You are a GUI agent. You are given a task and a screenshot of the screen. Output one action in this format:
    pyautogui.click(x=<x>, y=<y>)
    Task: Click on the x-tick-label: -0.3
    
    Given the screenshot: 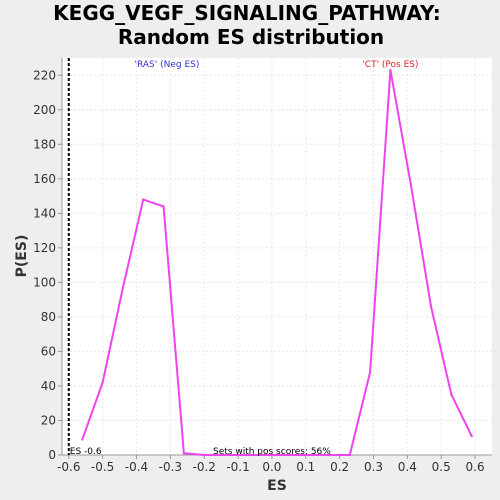 What is the action you would take?
    pyautogui.click(x=170, y=467)
    